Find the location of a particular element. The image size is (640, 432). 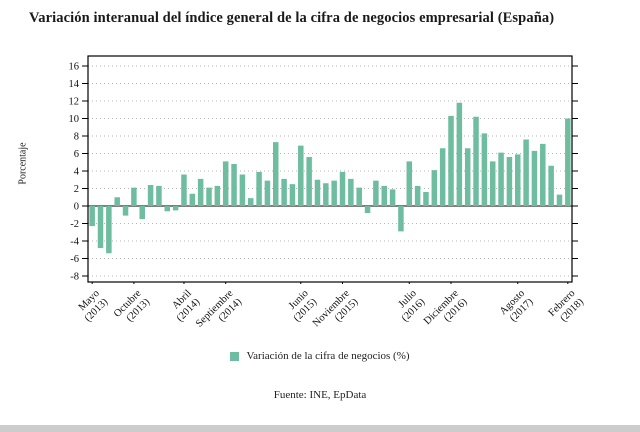

y-tick-label: 8 is located at coordinates (76, 137).